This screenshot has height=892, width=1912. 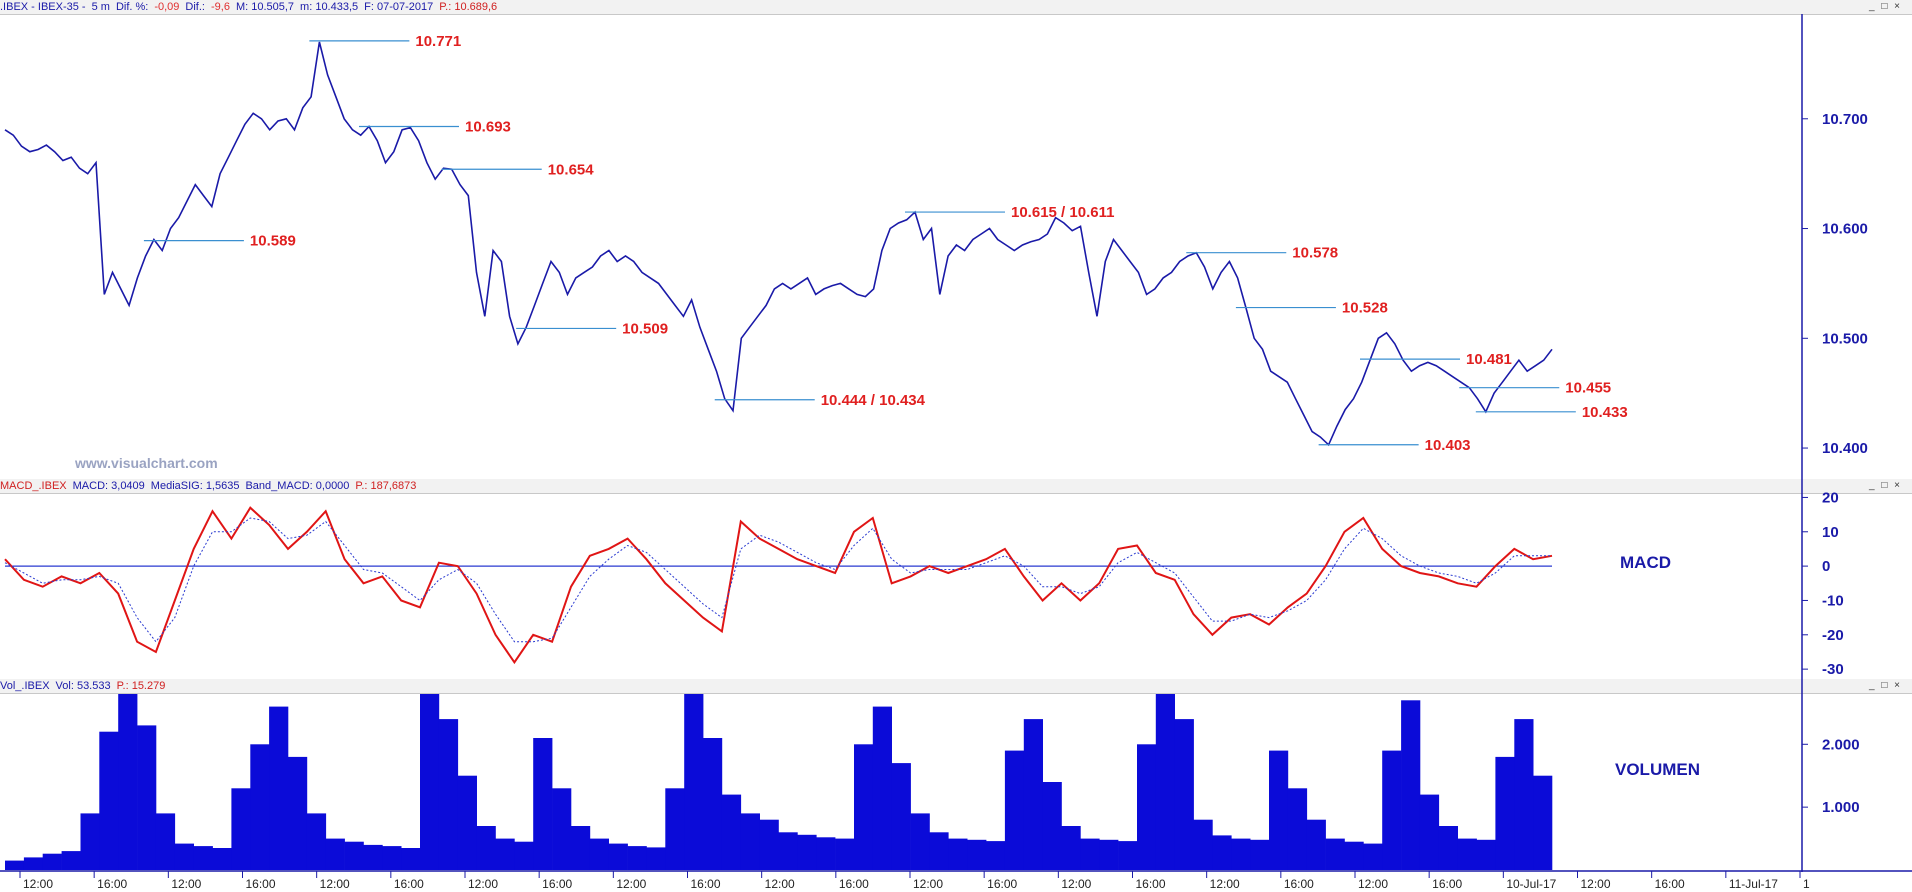 I want to click on dif-label: Dif.:, so click(x=195, y=7).